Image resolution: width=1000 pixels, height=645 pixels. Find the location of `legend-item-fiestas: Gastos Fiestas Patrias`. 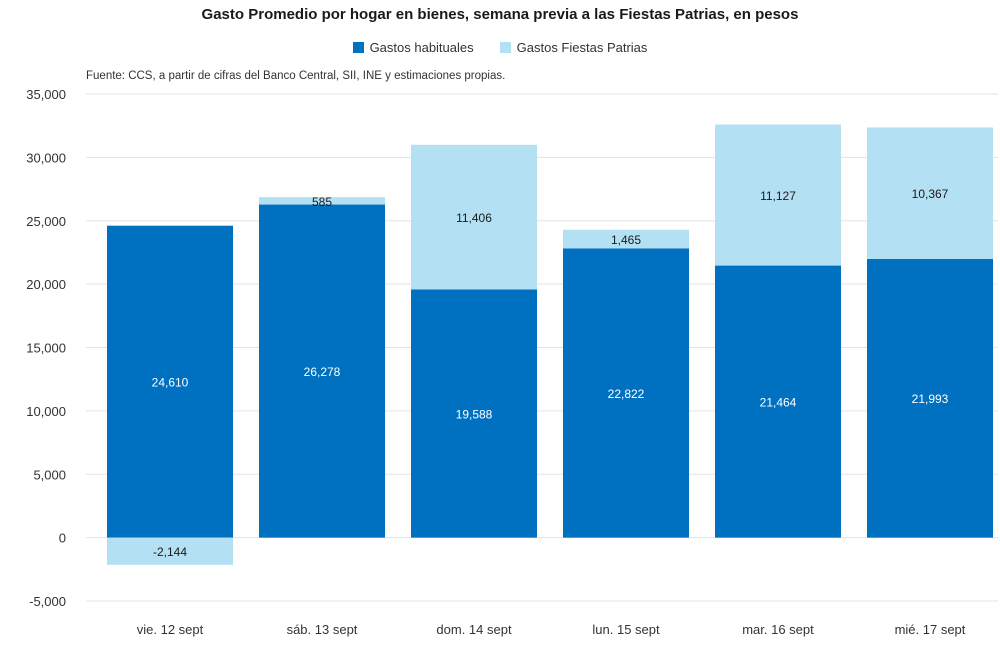

legend-item-fiestas: Gastos Fiestas Patrias is located at coordinates (573, 47).